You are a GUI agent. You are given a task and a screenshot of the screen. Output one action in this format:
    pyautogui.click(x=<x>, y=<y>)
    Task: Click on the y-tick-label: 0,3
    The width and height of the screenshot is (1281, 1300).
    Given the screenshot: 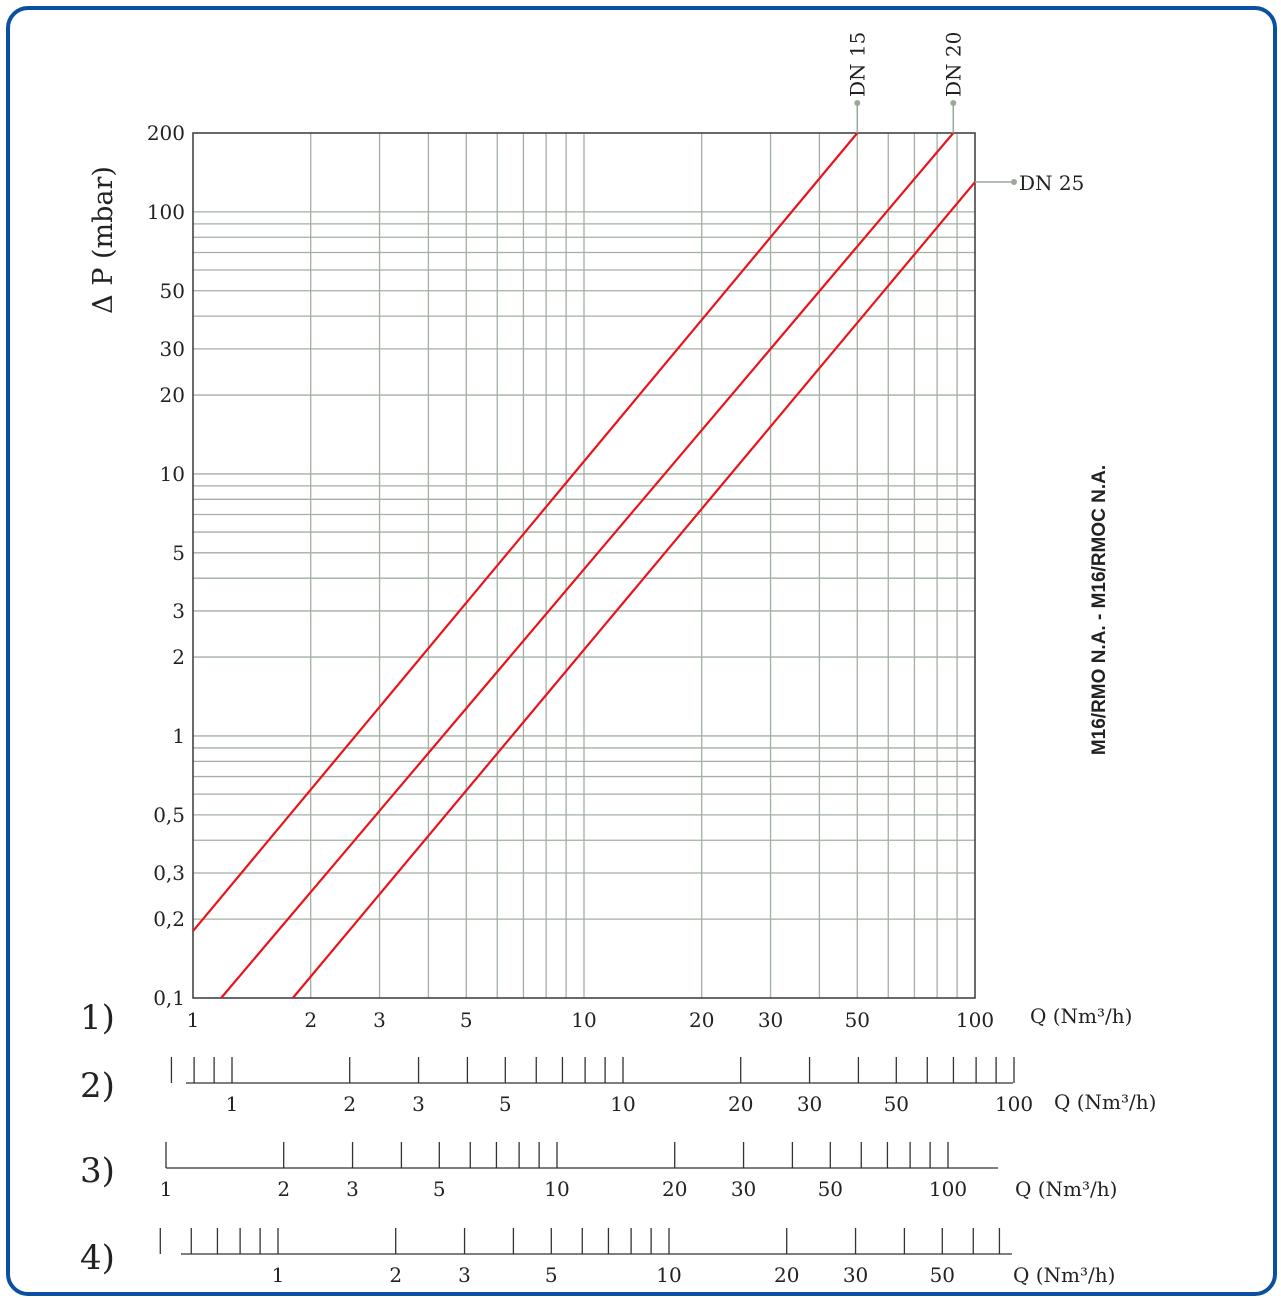 What is the action you would take?
    pyautogui.click(x=169, y=873)
    